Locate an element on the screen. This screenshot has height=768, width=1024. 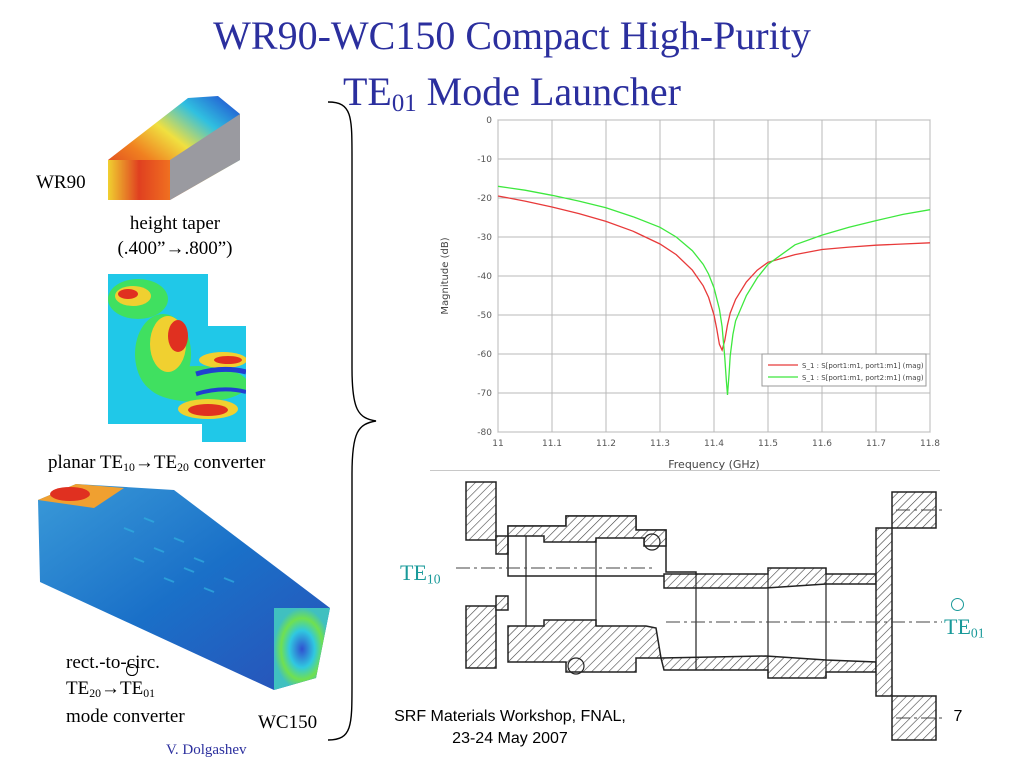
x-tick-label: 11.4 is located at coordinates (714, 444).